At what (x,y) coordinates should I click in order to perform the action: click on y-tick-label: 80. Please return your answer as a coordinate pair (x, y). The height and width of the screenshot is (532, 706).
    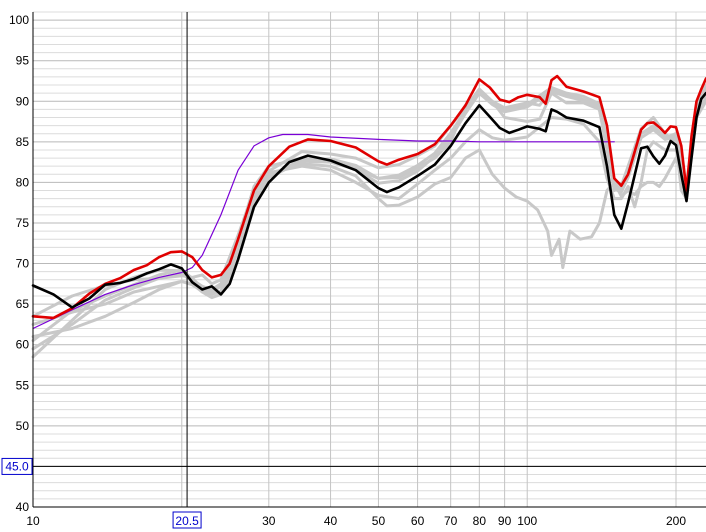
    Looking at the image, I should click on (23, 182).